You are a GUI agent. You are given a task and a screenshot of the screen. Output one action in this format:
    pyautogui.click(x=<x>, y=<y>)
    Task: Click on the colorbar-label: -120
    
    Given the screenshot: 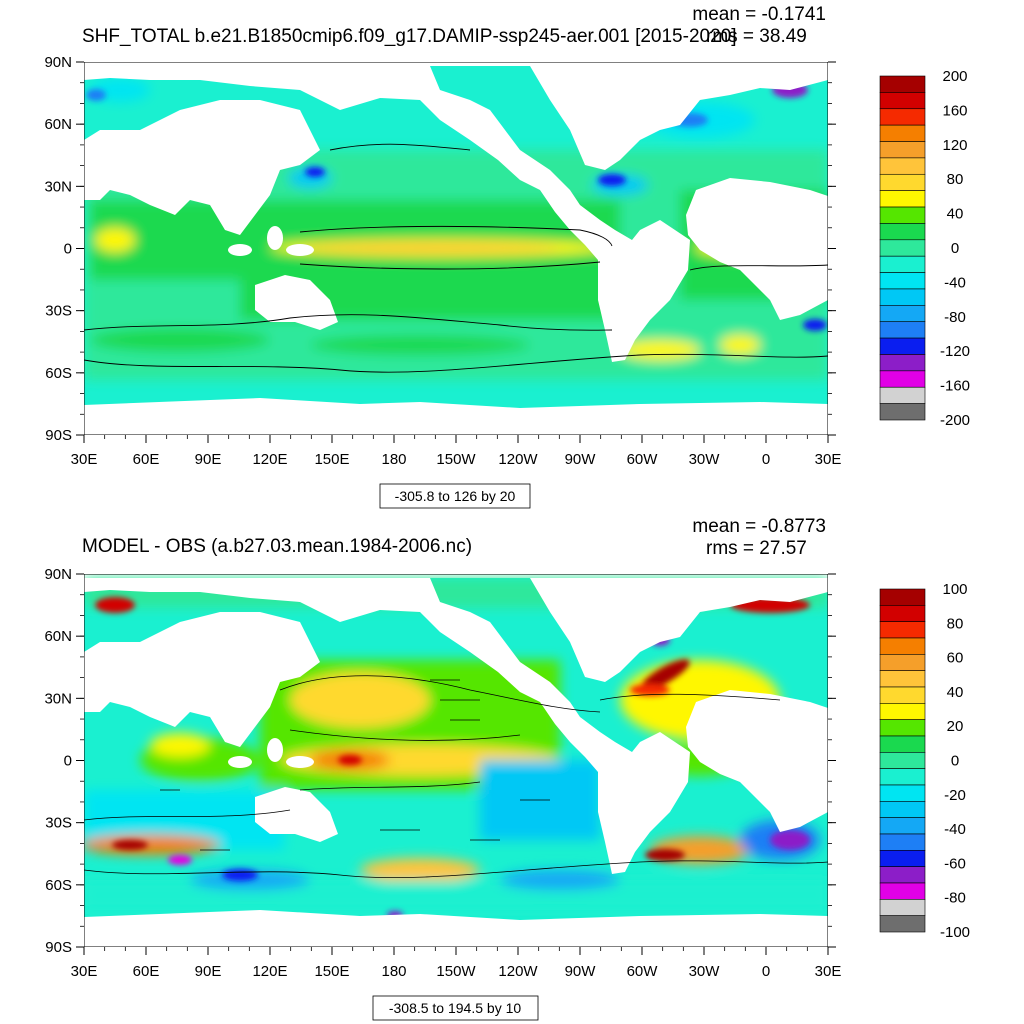 What is the action you would take?
    pyautogui.click(x=955, y=351)
    